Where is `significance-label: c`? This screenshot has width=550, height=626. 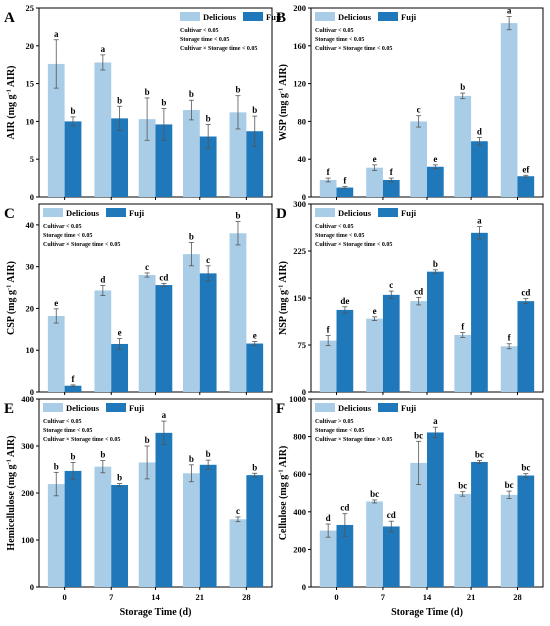 significance-label: c is located at coordinates (238, 511).